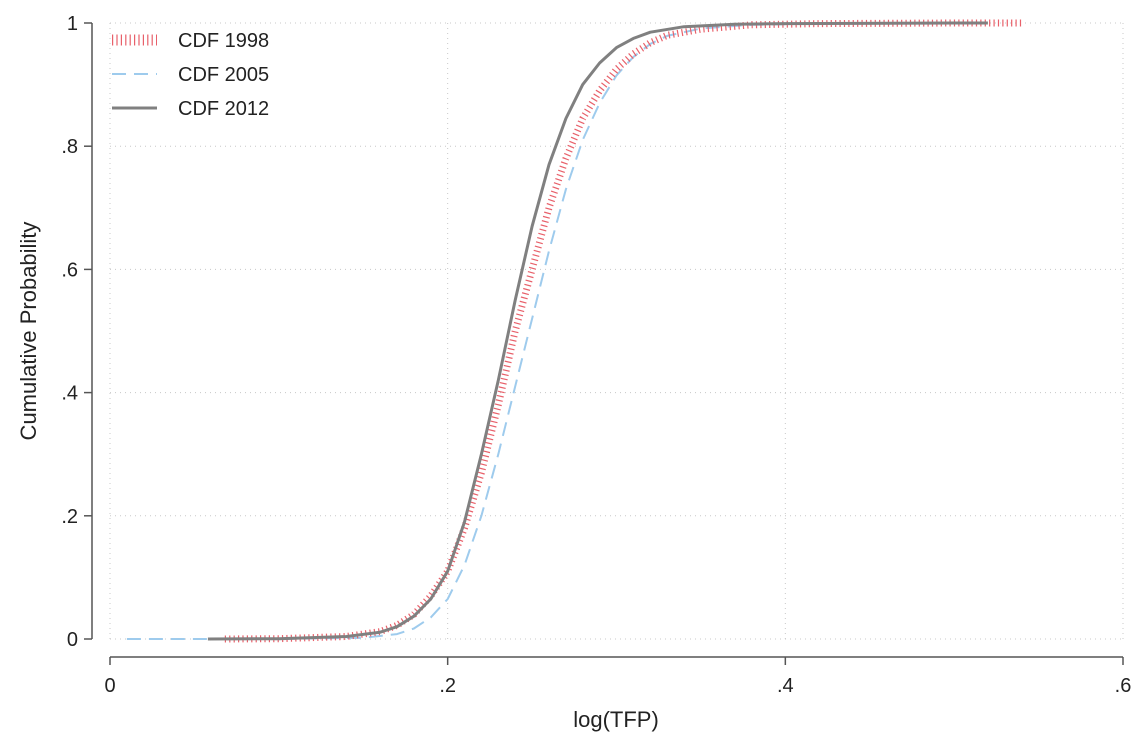 The height and width of the screenshot is (742, 1138). What do you see at coordinates (69, 147) in the screenshot?
I see `y-tick-label-4: .8` at bounding box center [69, 147].